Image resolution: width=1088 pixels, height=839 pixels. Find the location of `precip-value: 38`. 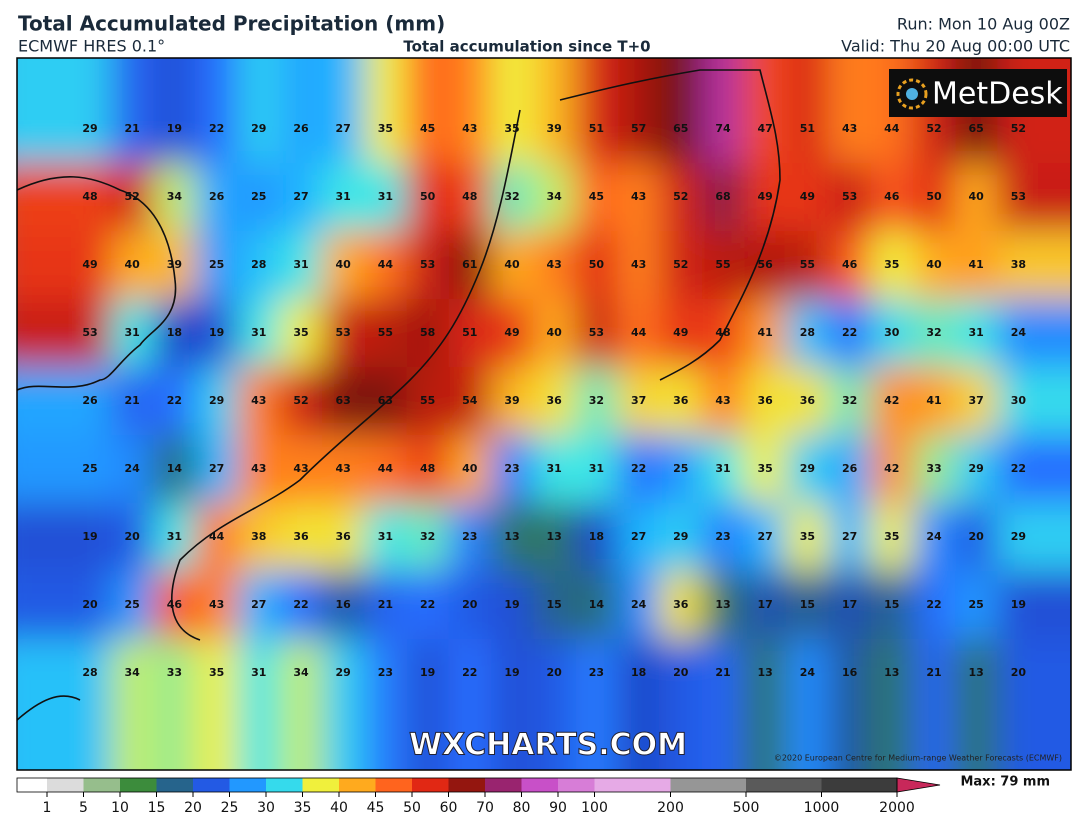

precip-value: 38 is located at coordinates (1018, 264).